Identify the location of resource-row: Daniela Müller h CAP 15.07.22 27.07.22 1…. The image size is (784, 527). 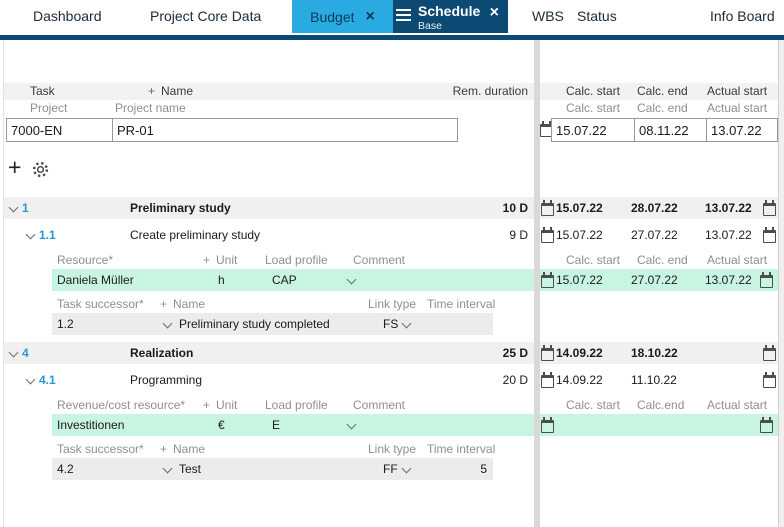
(392, 280).